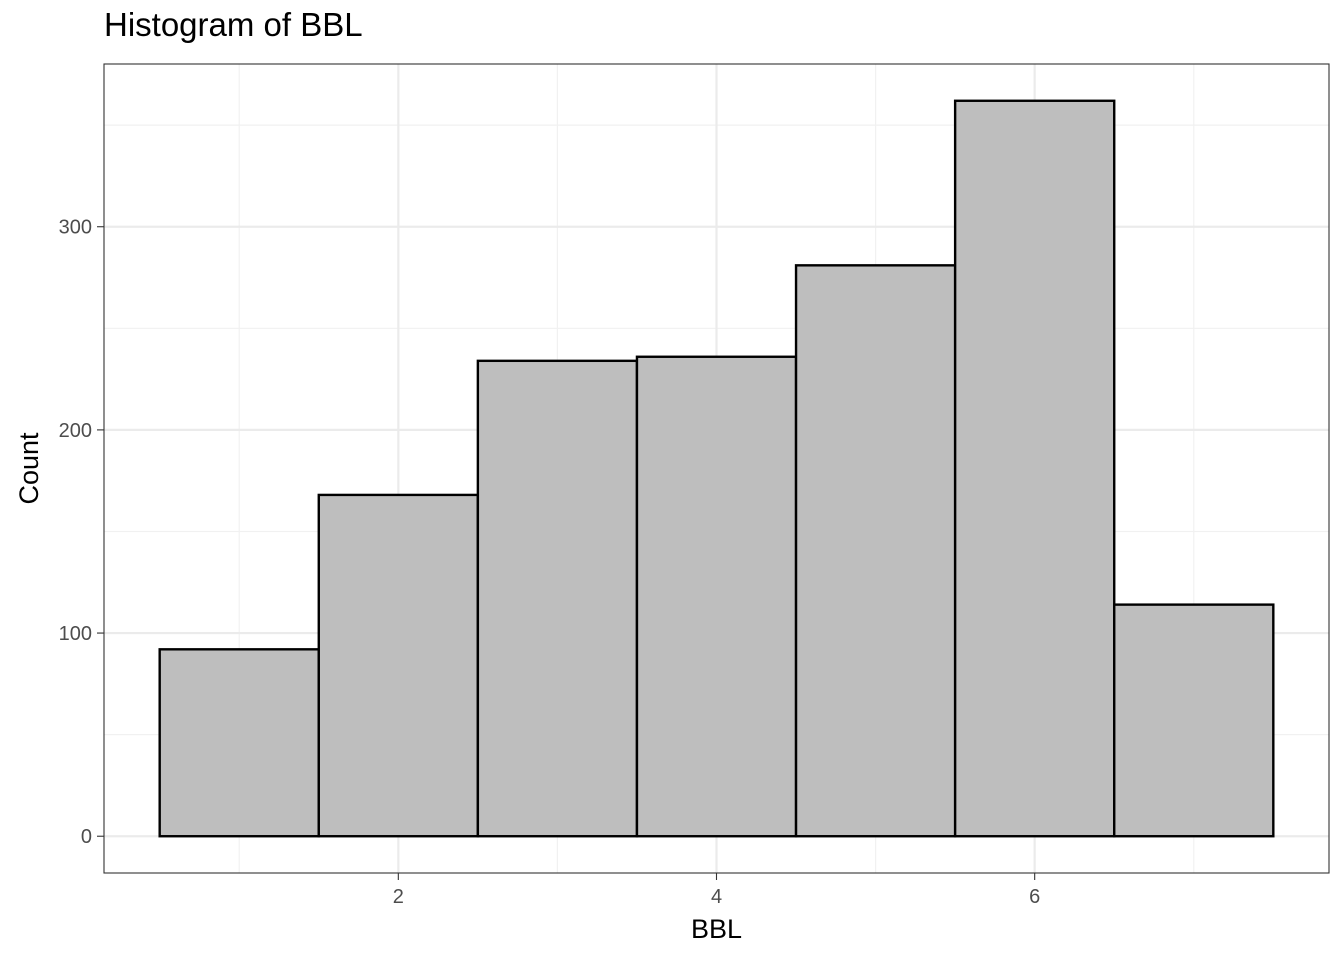 The width and height of the screenshot is (1344, 960). Describe the element at coordinates (75, 431) in the screenshot. I see `y-tick-label: 200` at that location.